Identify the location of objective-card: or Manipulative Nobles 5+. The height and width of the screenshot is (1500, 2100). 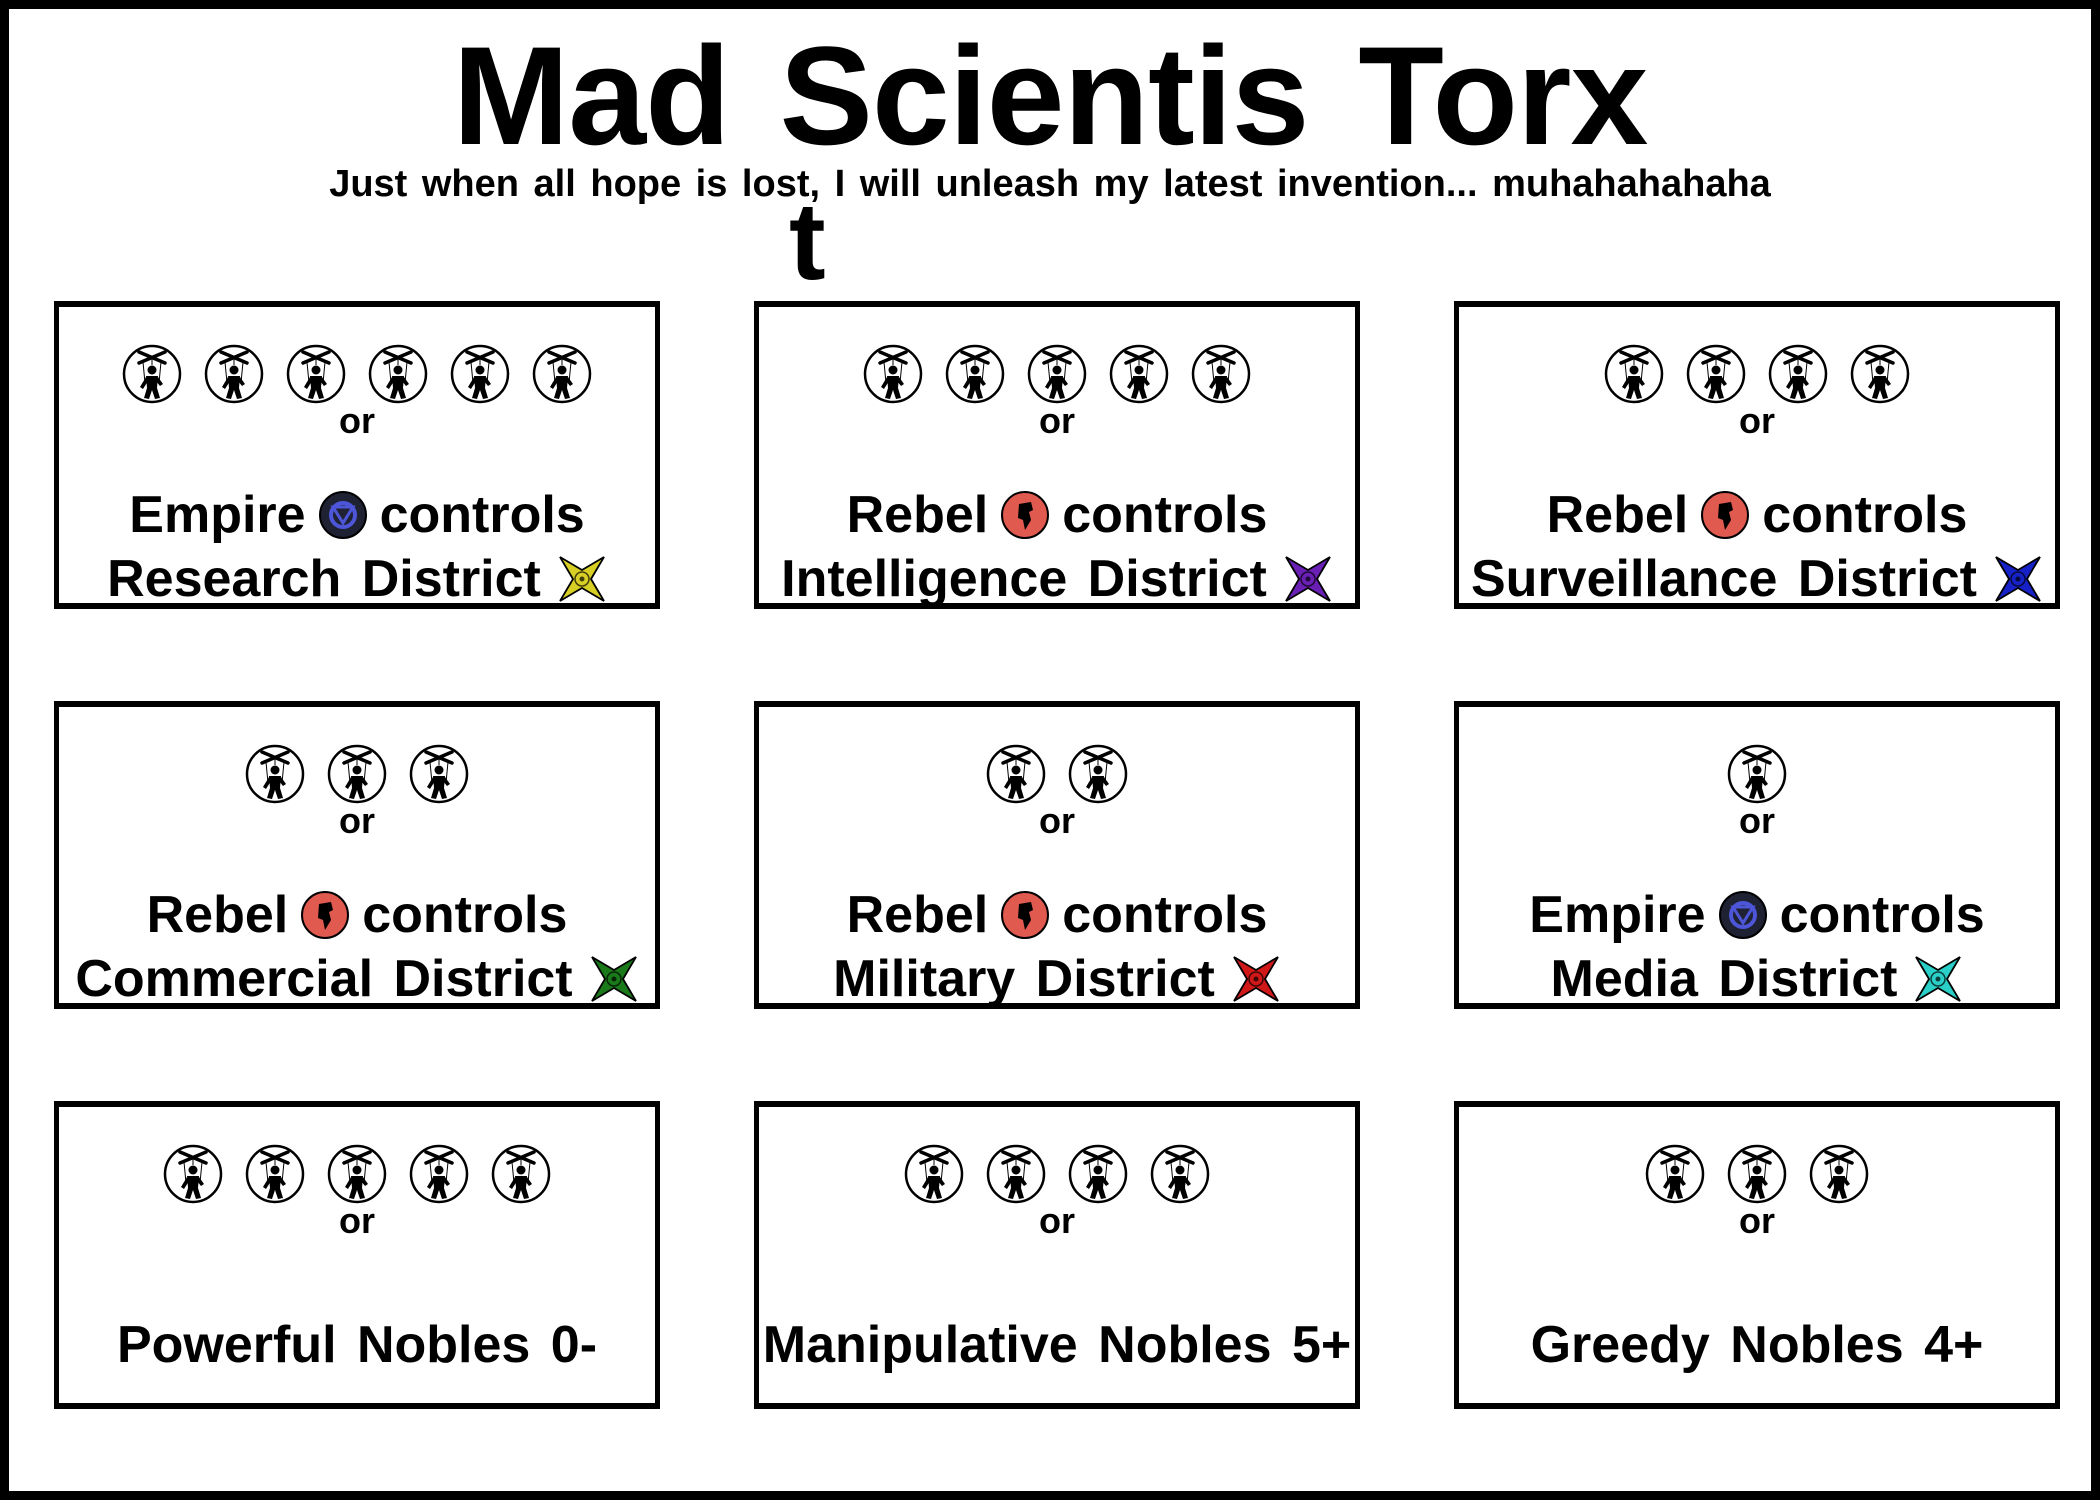
(1057, 1255).